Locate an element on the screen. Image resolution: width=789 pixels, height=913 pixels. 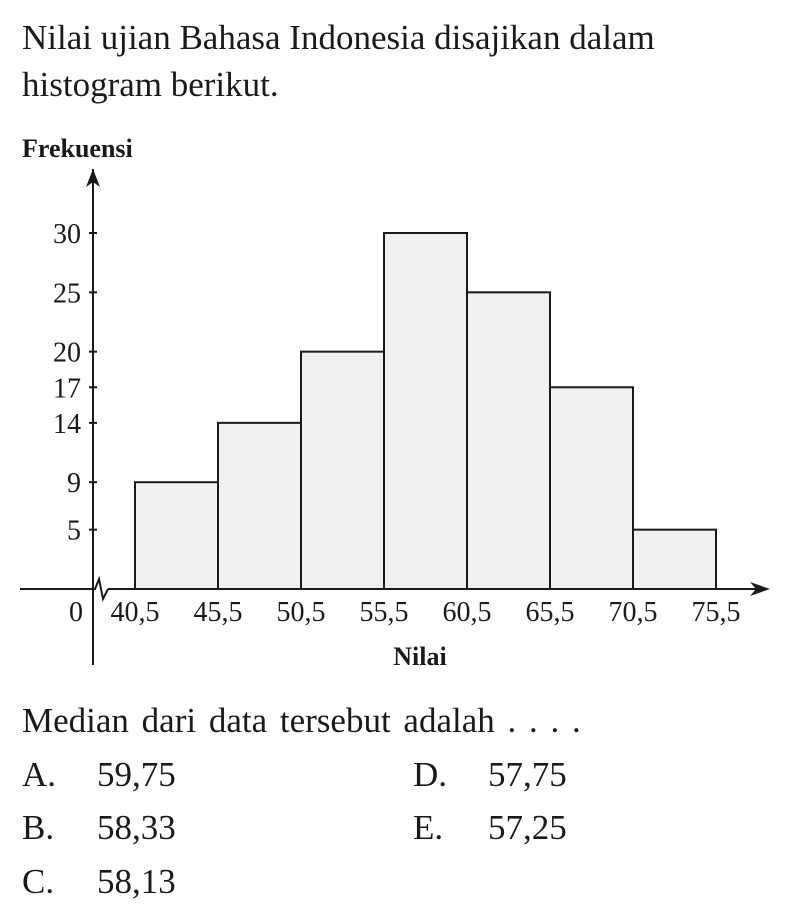
x-axis-label: Nilai is located at coordinates (419, 656).